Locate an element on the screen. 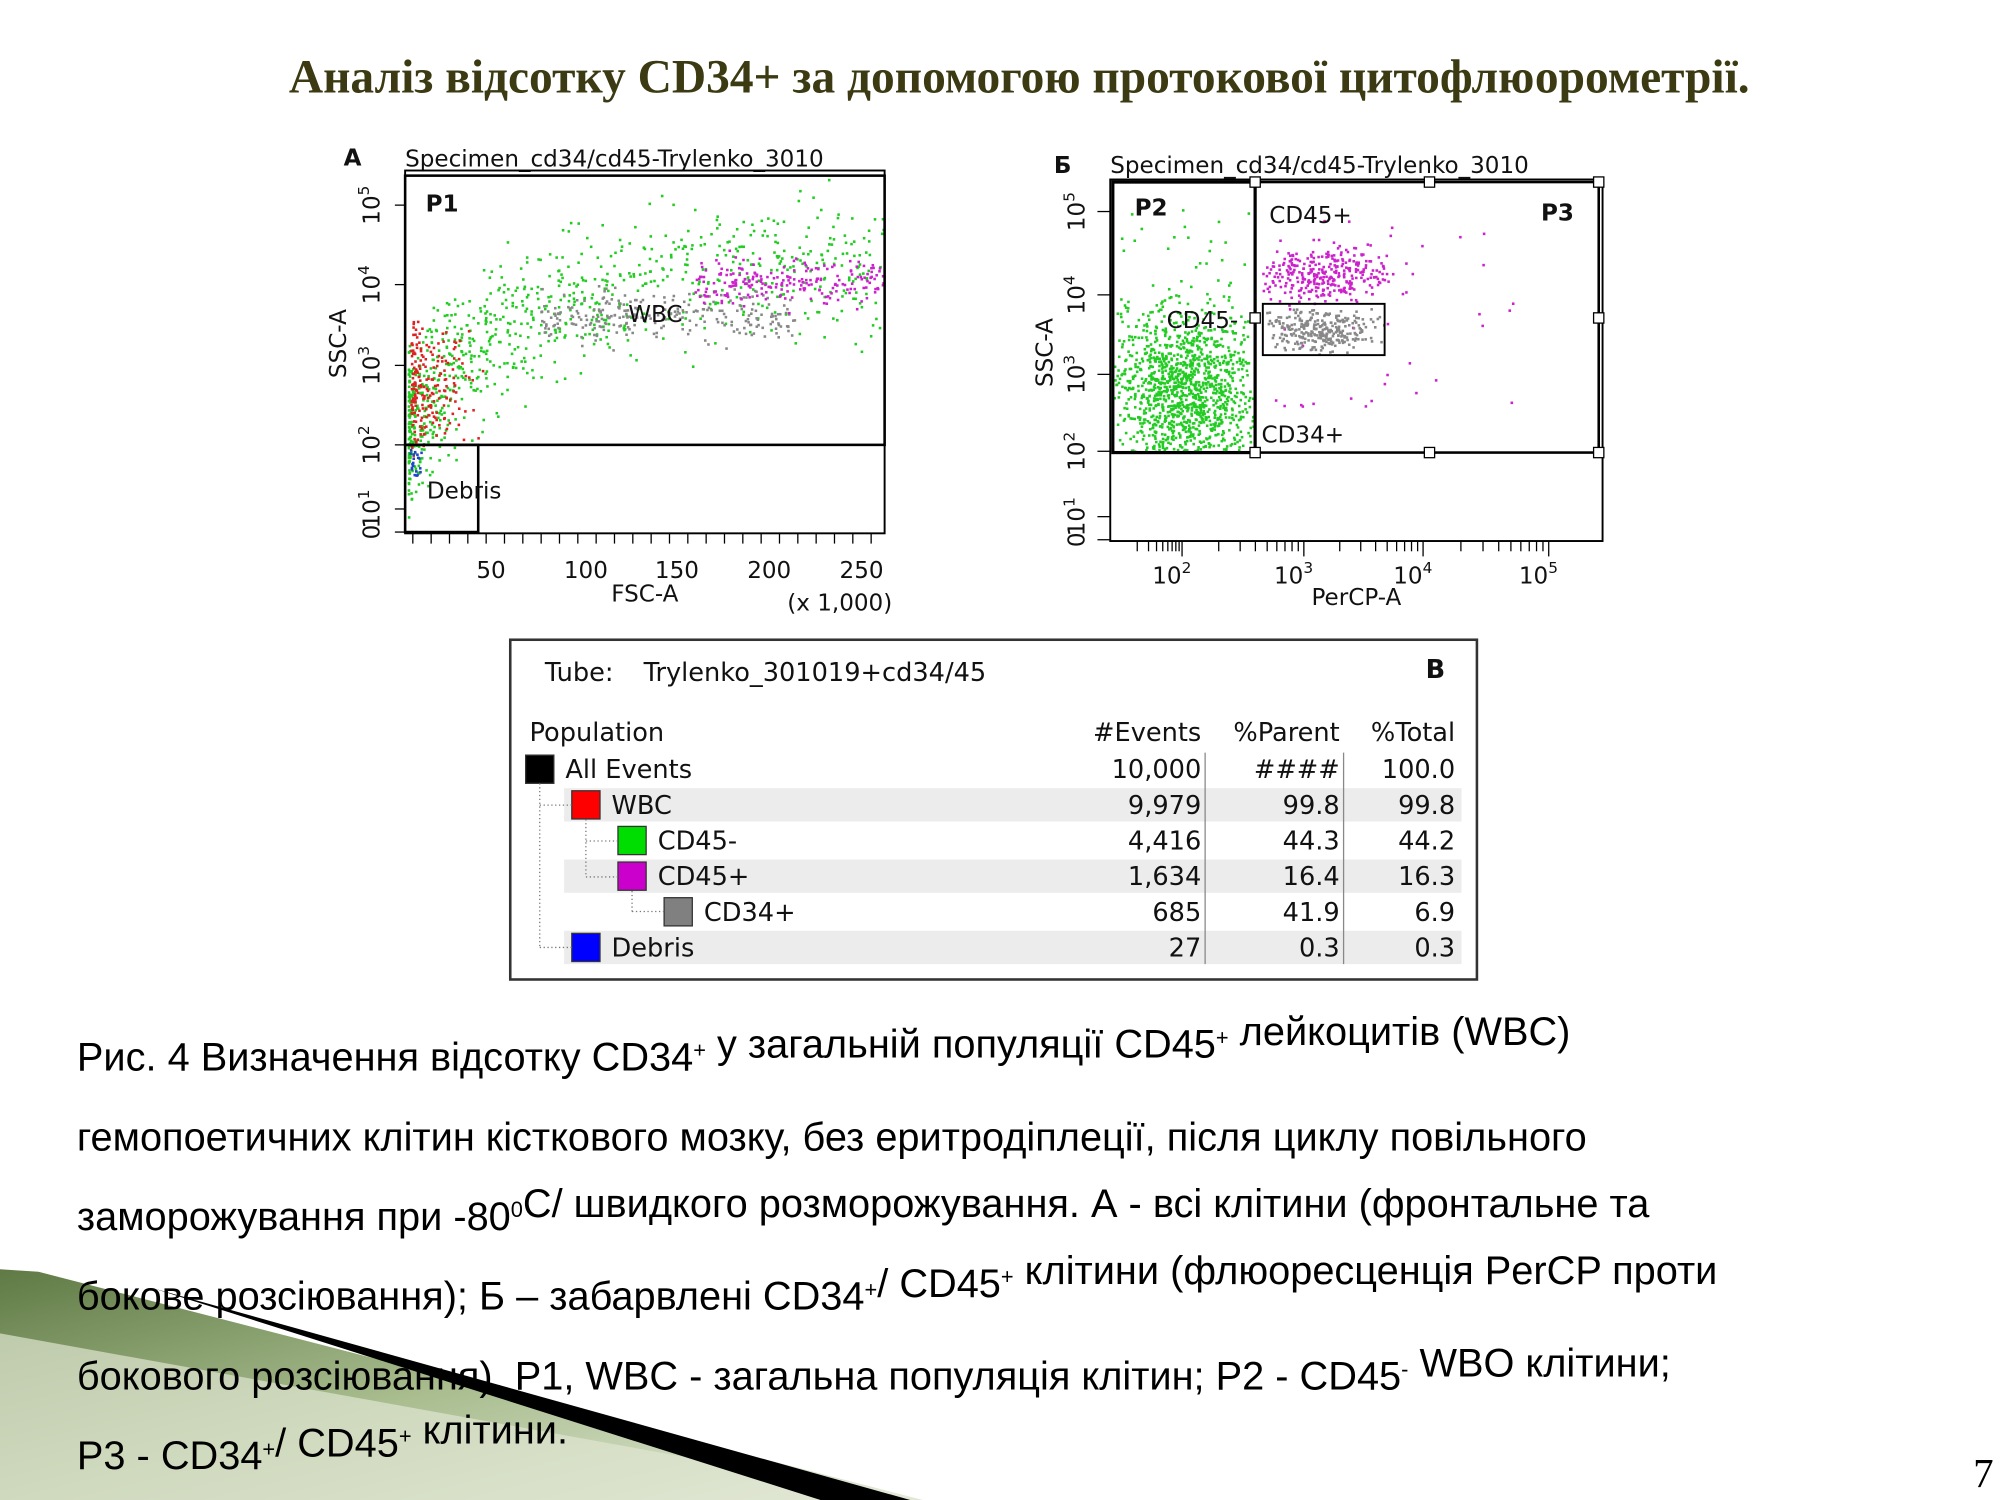 The width and height of the screenshot is (2000, 1500). gate-label: WBC is located at coordinates (655, 315).